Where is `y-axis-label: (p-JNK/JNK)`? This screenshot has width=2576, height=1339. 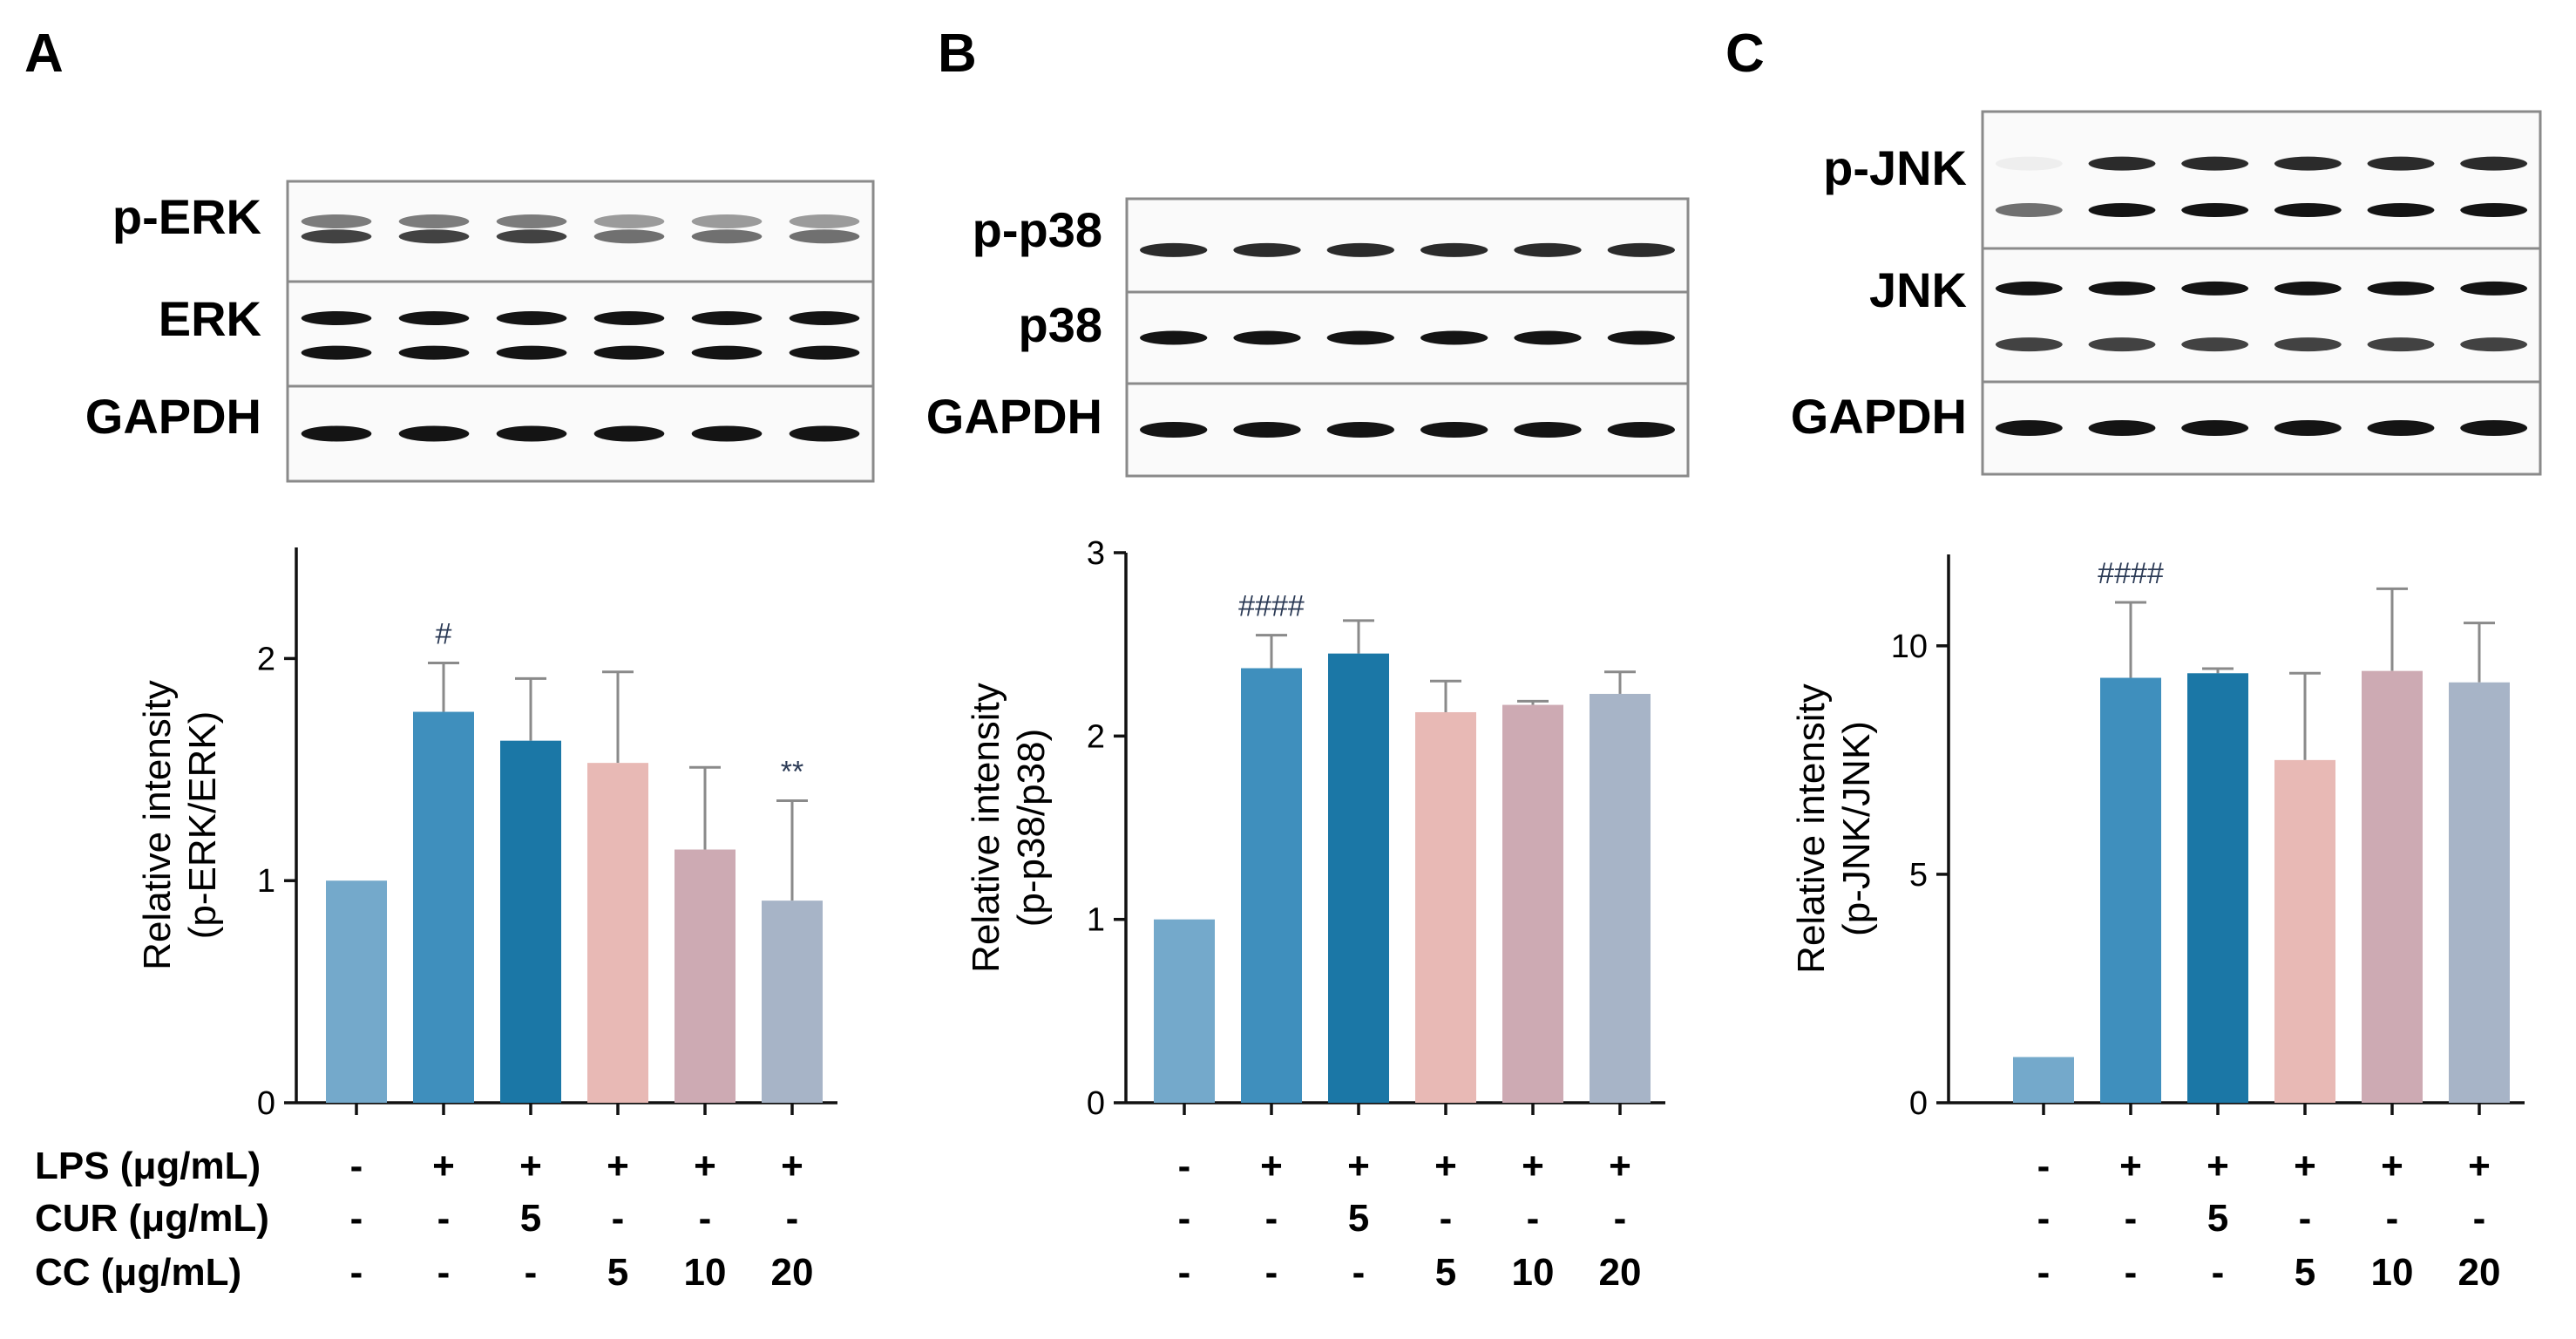 y-axis-label: (p-JNK/JNK) is located at coordinates (1857, 828).